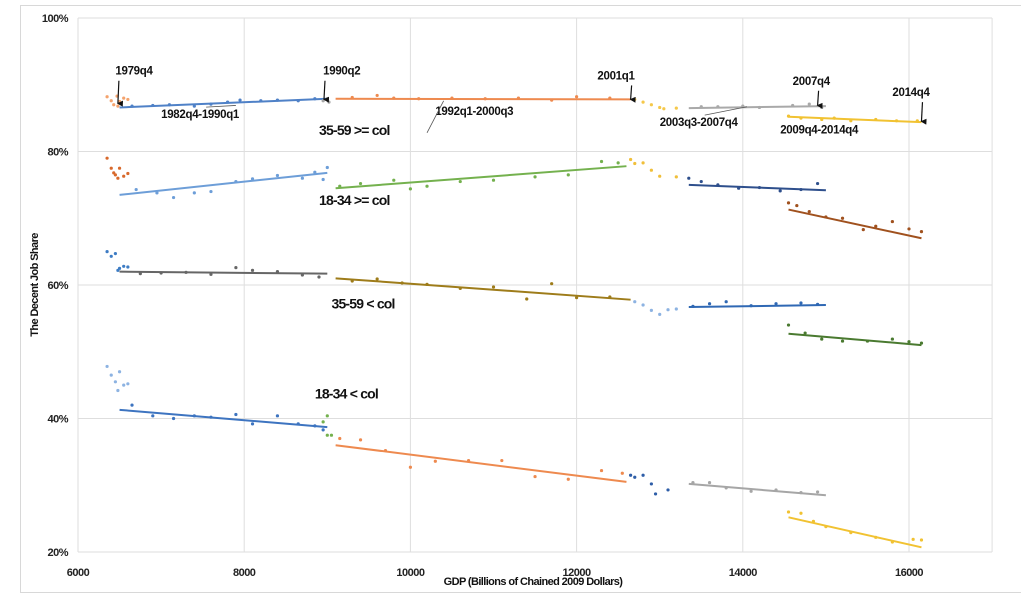 The width and height of the screenshot is (1024, 607). I want to click on y-tick-label: 20%, so click(57, 553).